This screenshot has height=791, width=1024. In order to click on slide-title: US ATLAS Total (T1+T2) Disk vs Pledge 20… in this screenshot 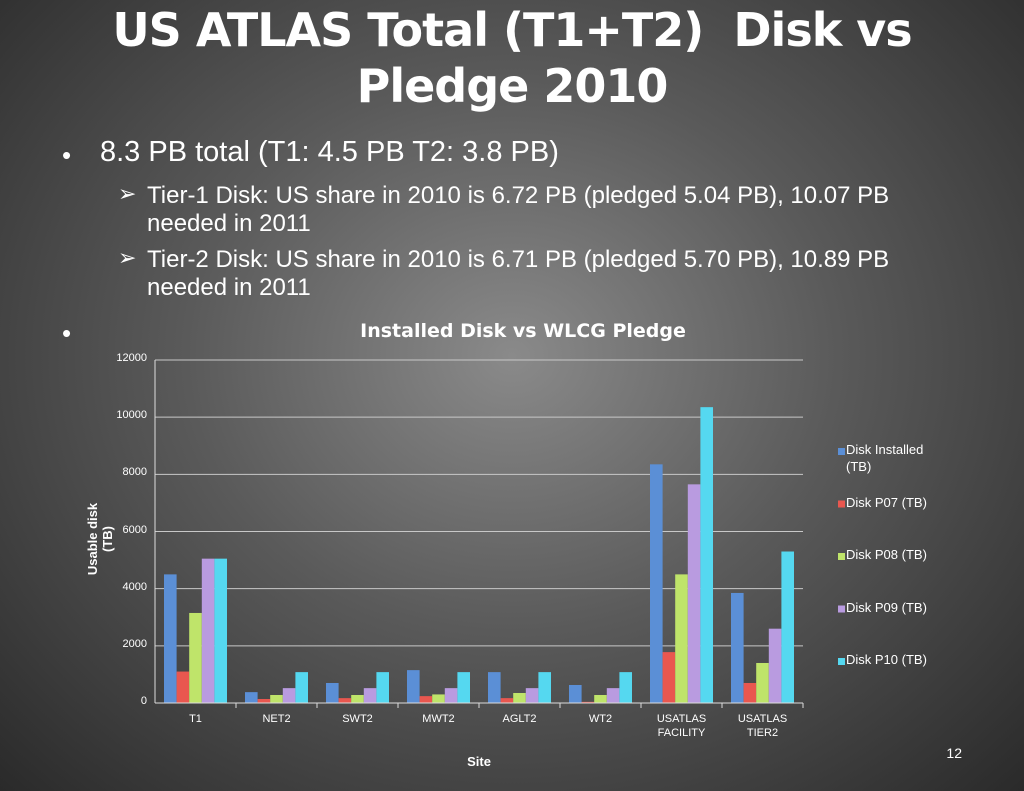, I will do `click(519, 58)`.